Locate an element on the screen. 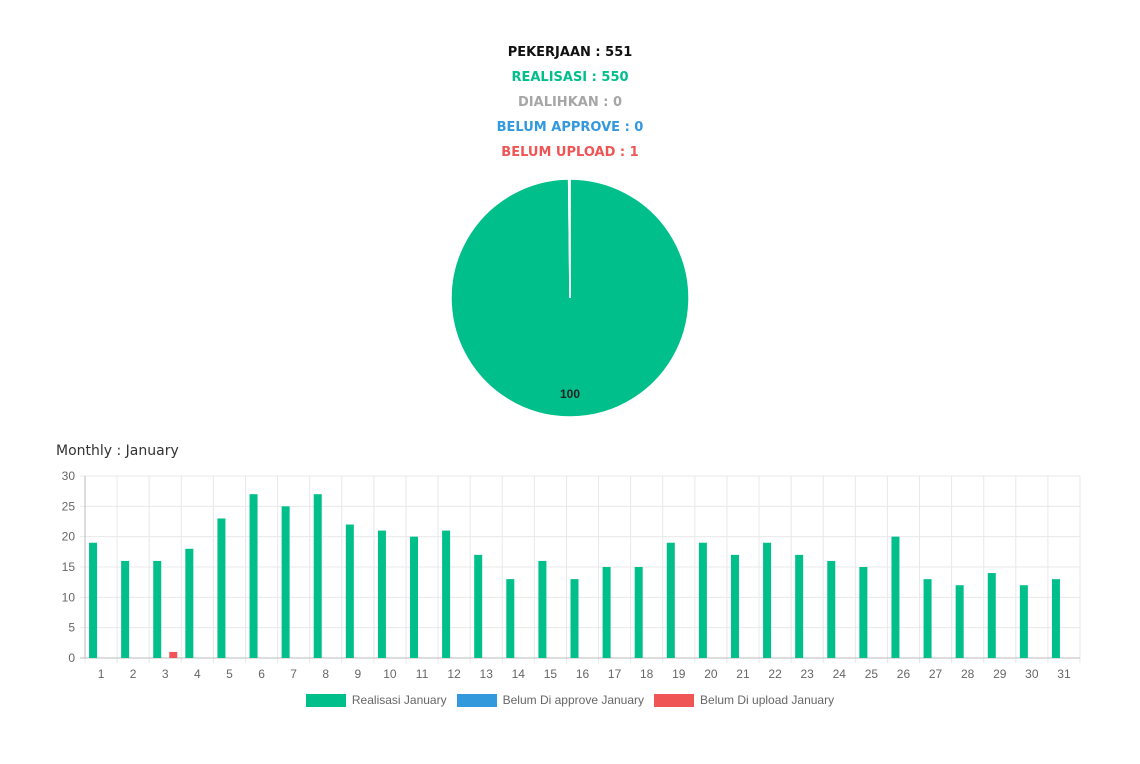 The width and height of the screenshot is (1140, 764). x-tick-label: 25 is located at coordinates (872, 674).